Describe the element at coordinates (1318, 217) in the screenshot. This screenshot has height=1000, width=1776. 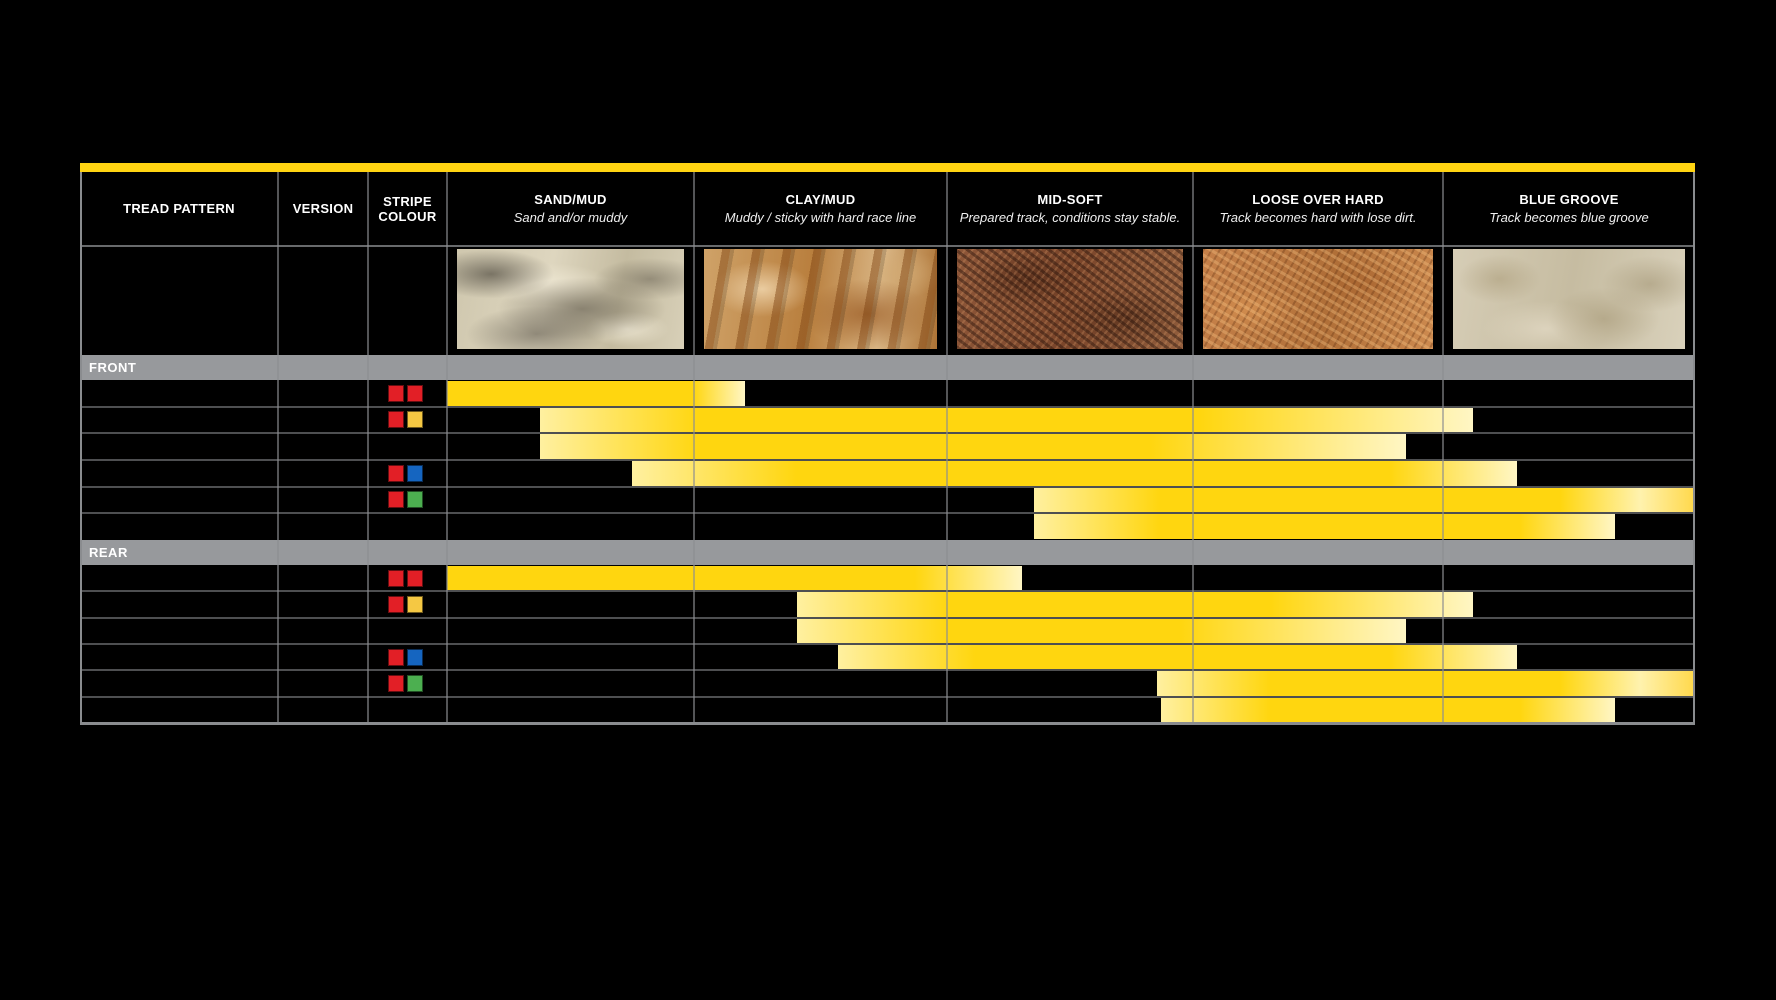
I see `column-description: Track becomes hard with lose dirt.` at that location.